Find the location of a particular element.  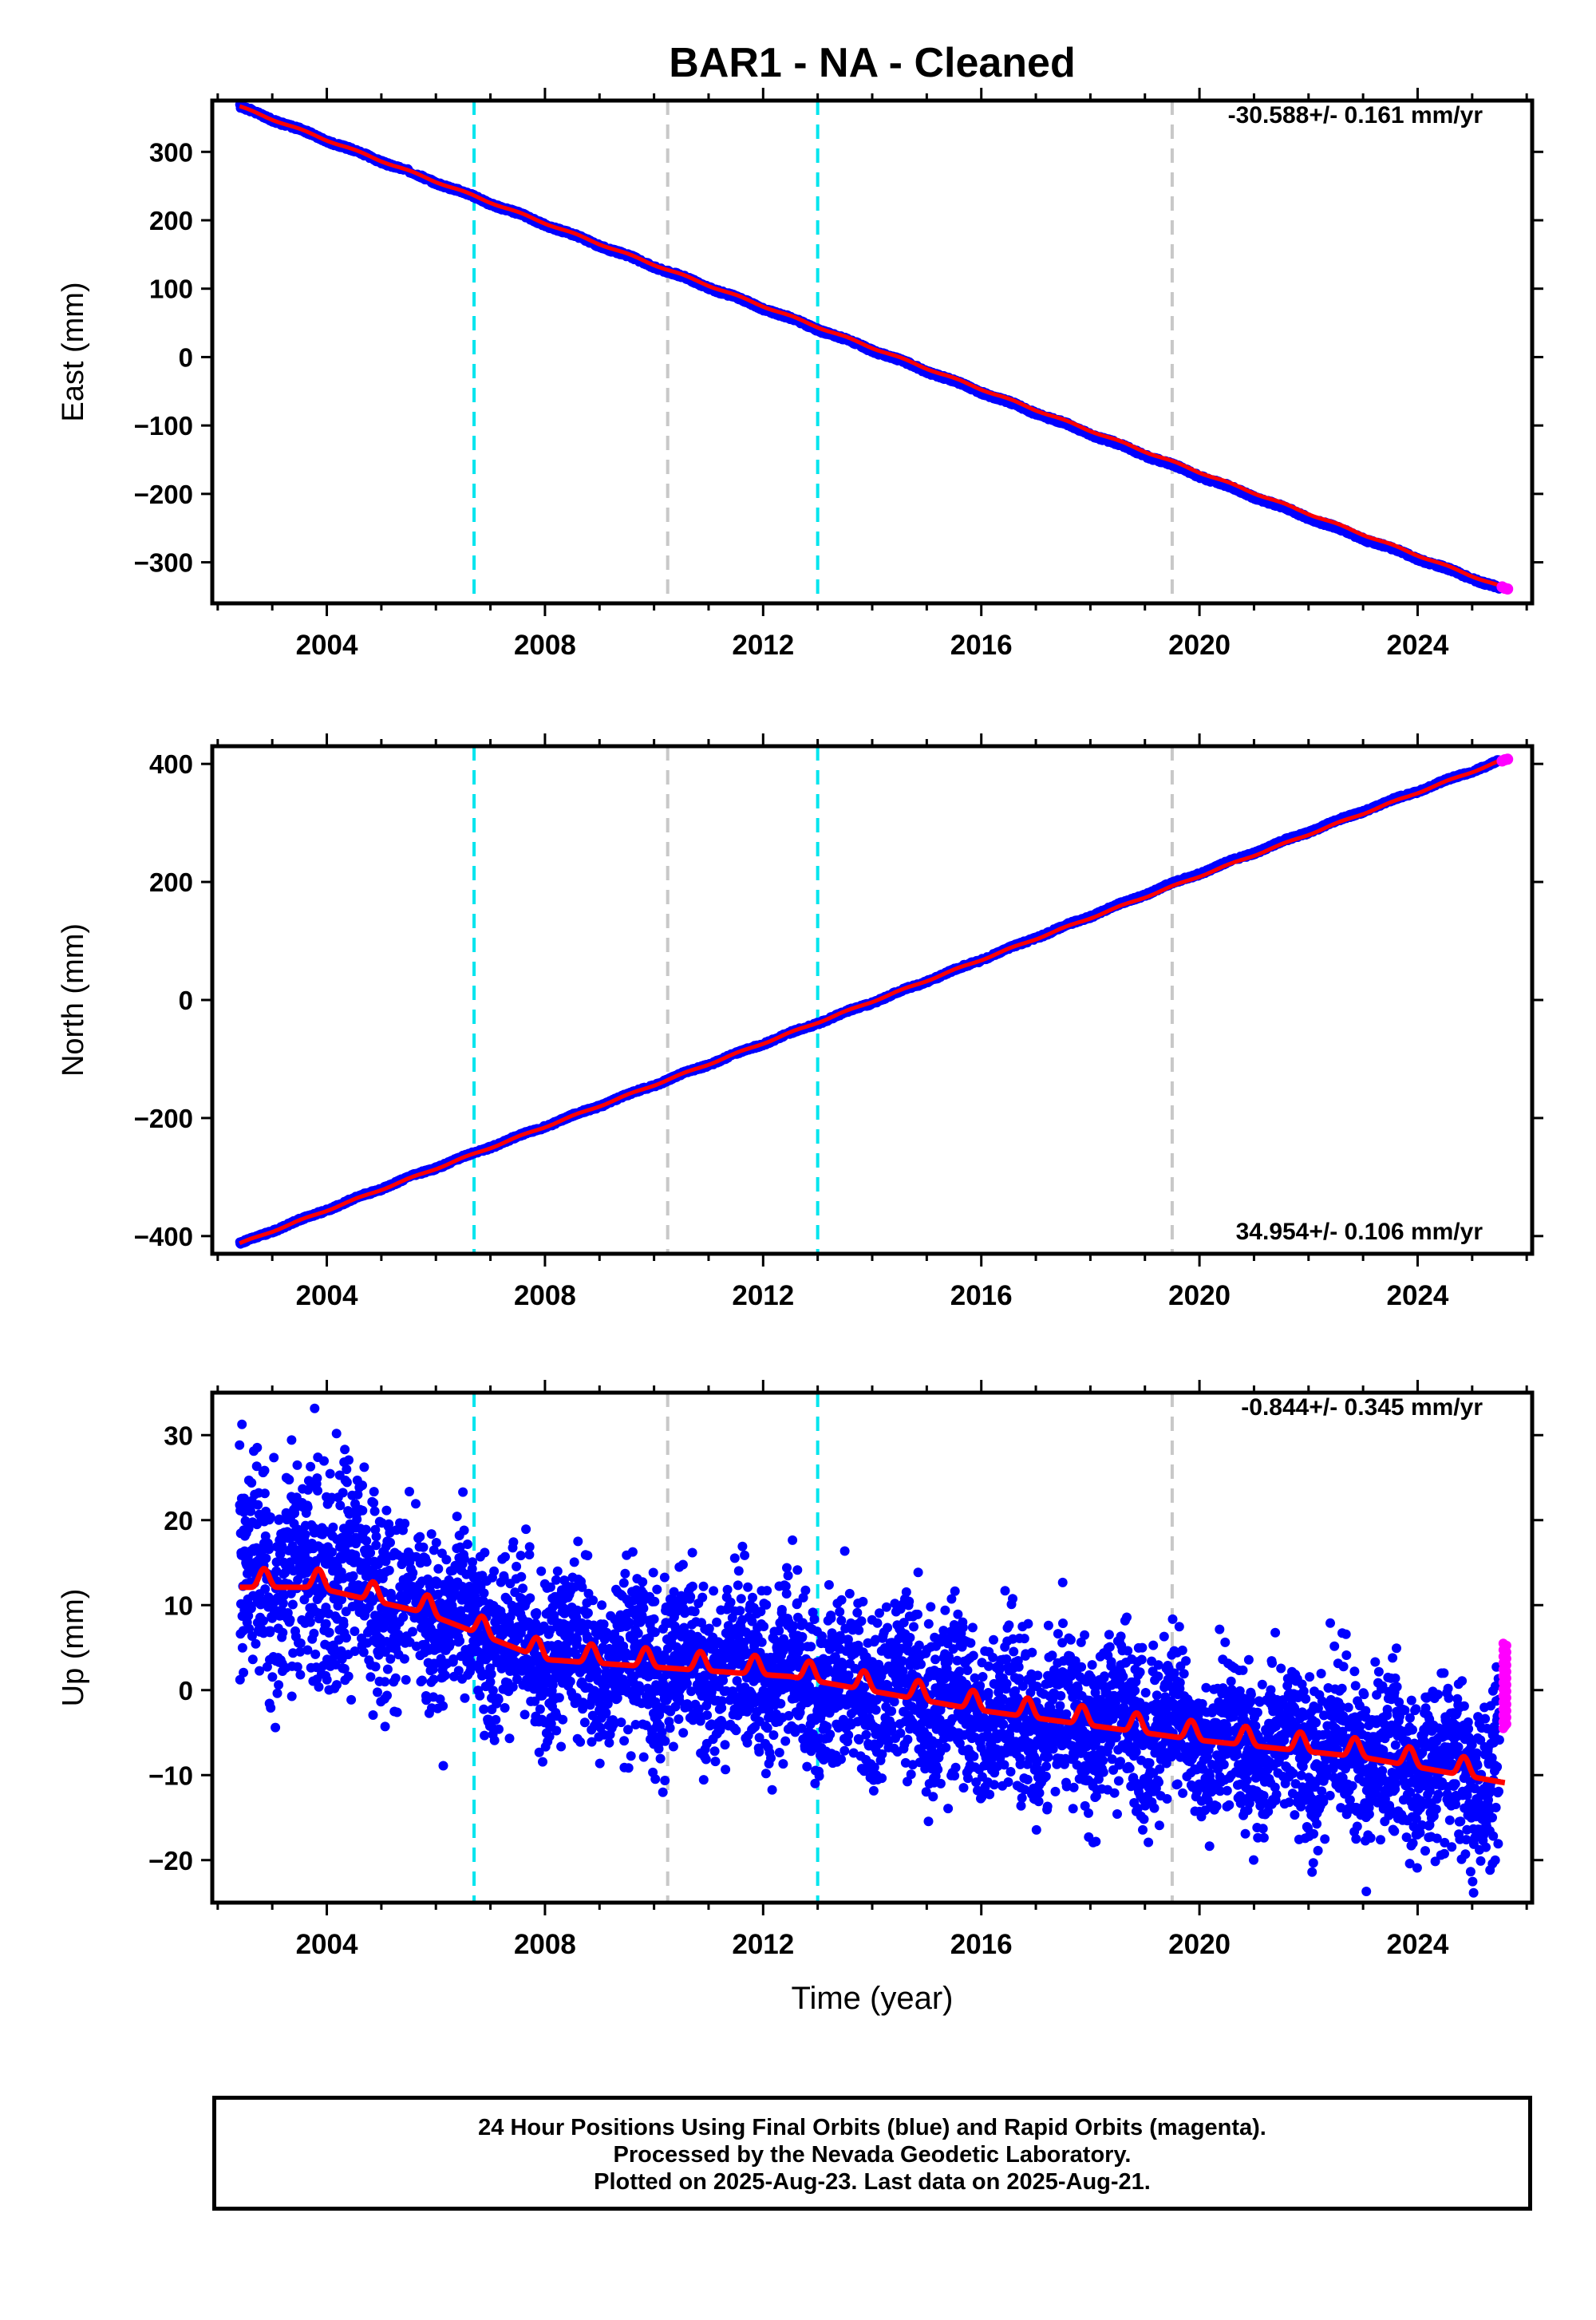

y-tick-label: 200 is located at coordinates (171, 220).